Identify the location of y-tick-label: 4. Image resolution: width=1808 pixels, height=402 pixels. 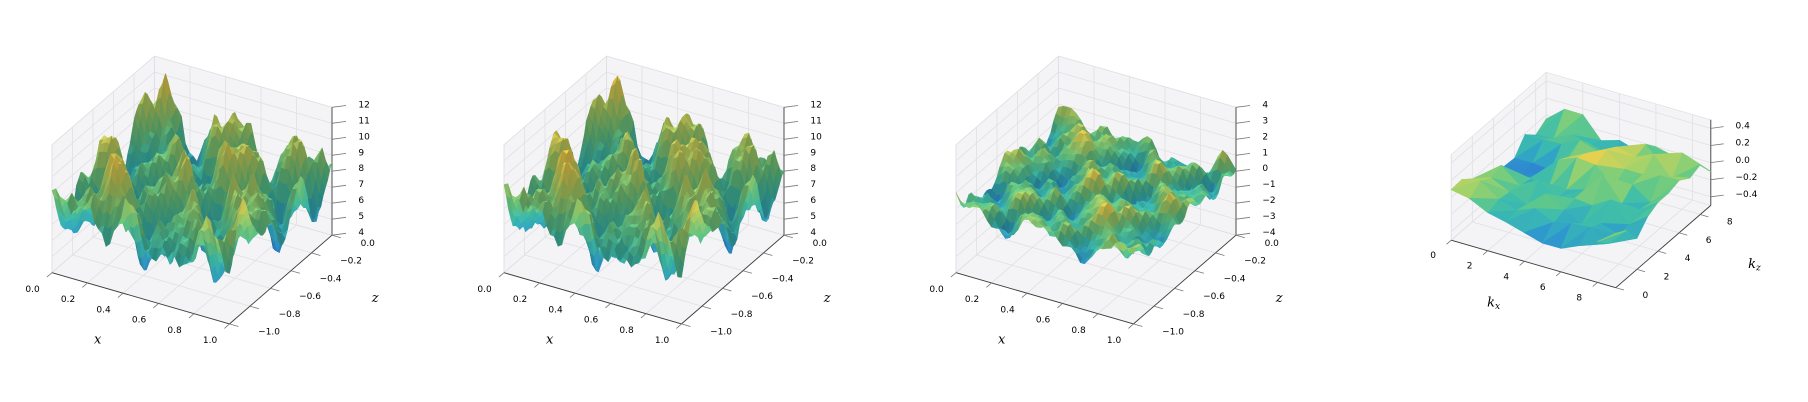
(1688, 259).